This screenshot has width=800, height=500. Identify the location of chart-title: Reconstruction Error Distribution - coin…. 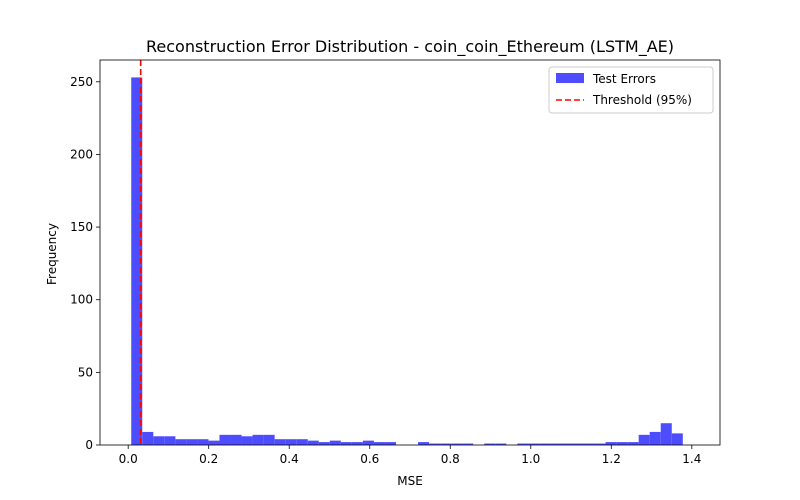
(410, 47).